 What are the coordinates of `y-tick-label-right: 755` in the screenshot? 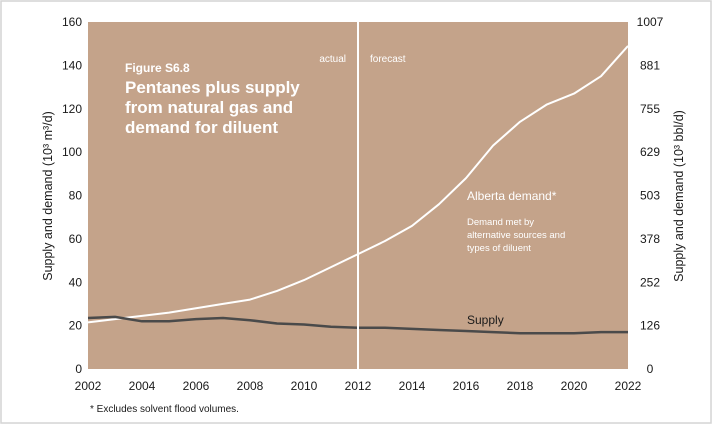 It's located at (650, 109).